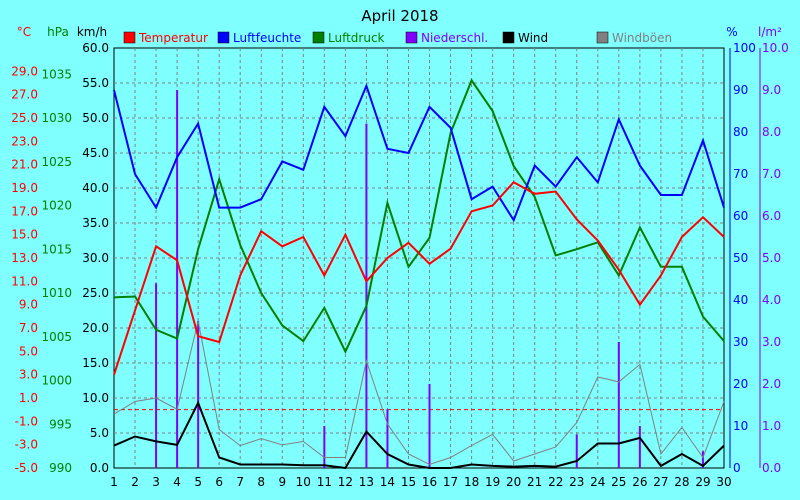 The width and height of the screenshot is (800, 500). I want to click on temperature-tick-label: -3.0, so click(26, 445).